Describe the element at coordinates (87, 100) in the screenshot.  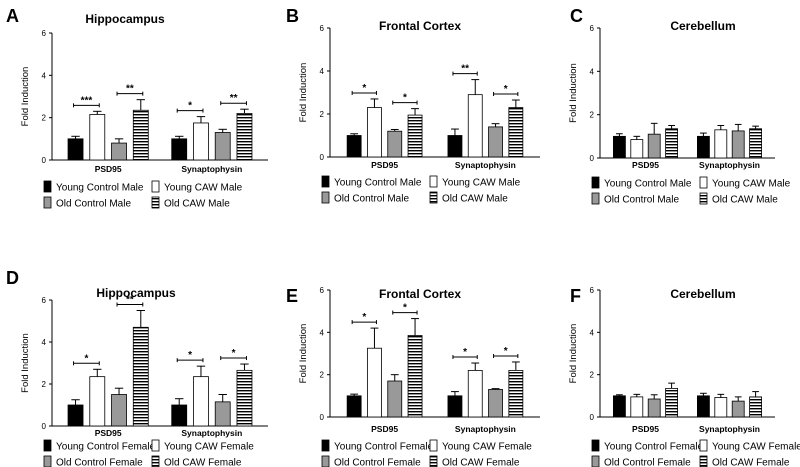
I see `significance-label: ***` at that location.